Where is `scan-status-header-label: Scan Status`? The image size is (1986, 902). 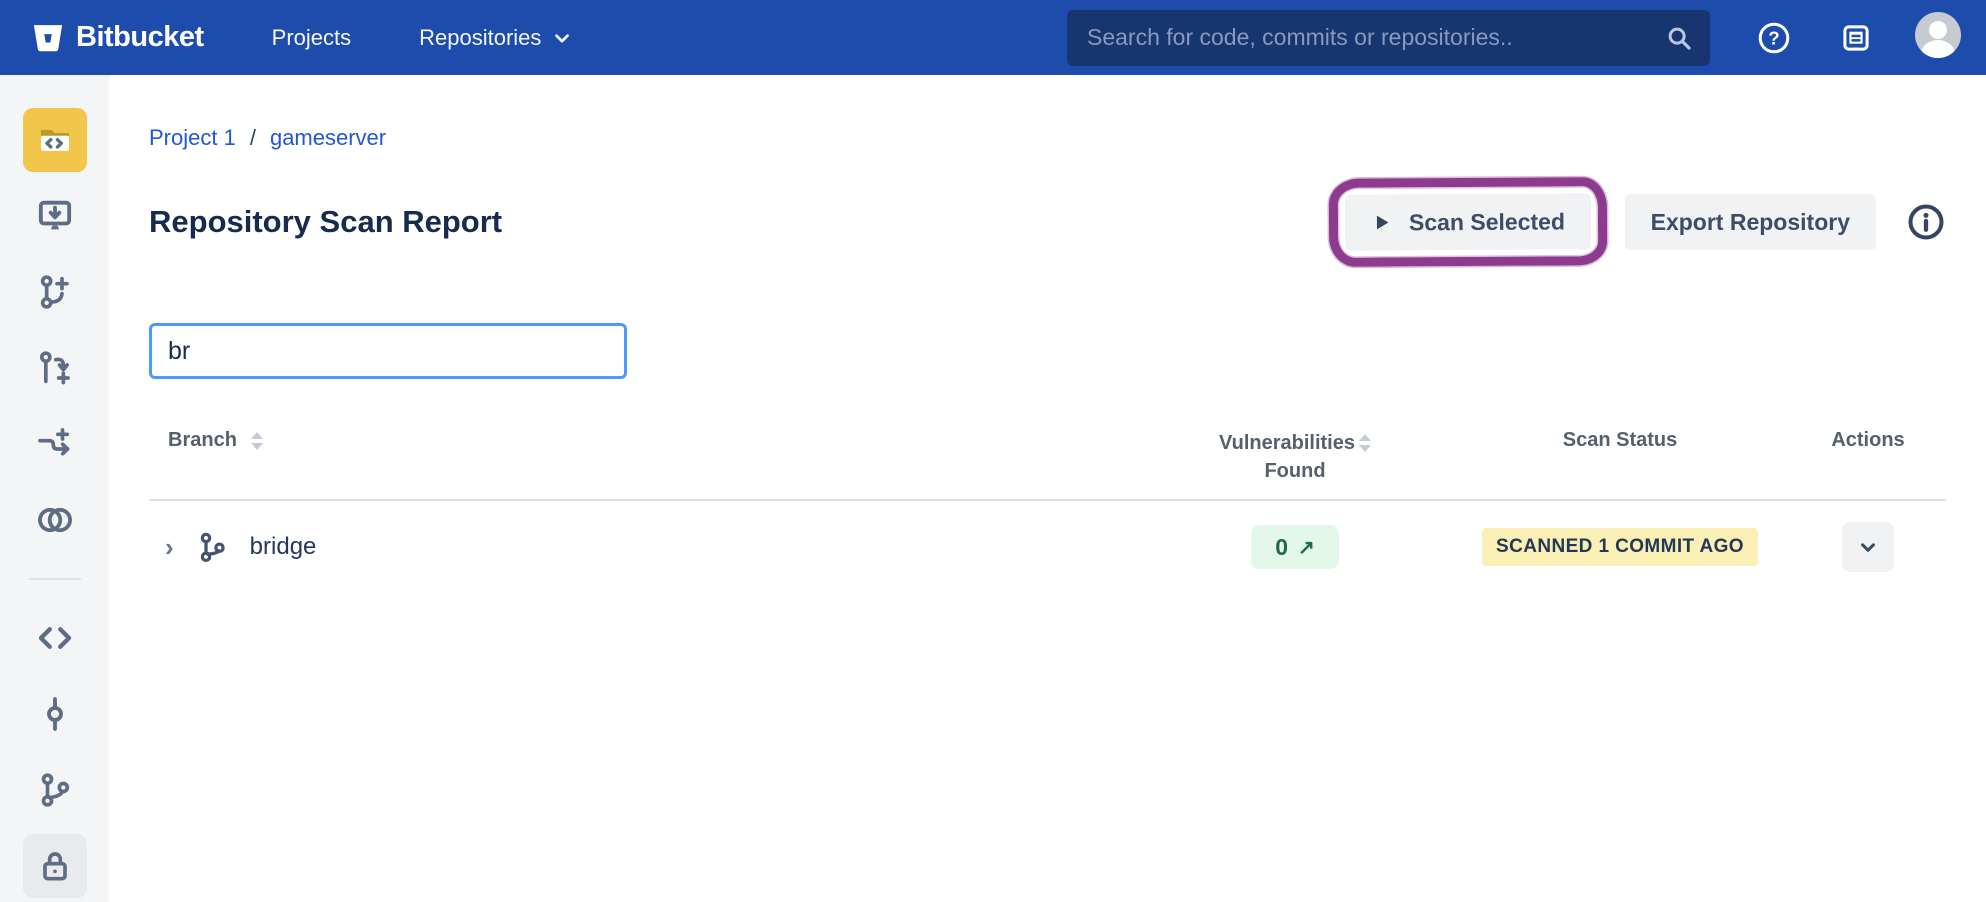
scan-status-header-label: Scan Status is located at coordinates (1620, 440).